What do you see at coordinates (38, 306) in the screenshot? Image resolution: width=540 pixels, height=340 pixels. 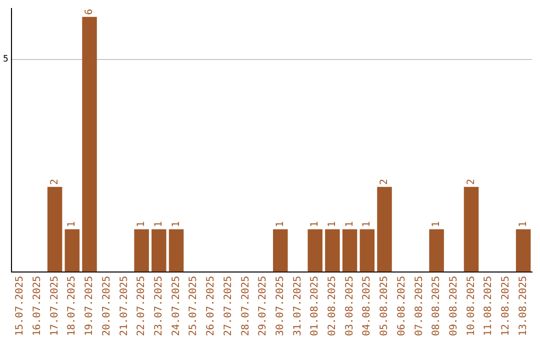 I see `x-tick-label: 16.07.2025` at bounding box center [38, 306].